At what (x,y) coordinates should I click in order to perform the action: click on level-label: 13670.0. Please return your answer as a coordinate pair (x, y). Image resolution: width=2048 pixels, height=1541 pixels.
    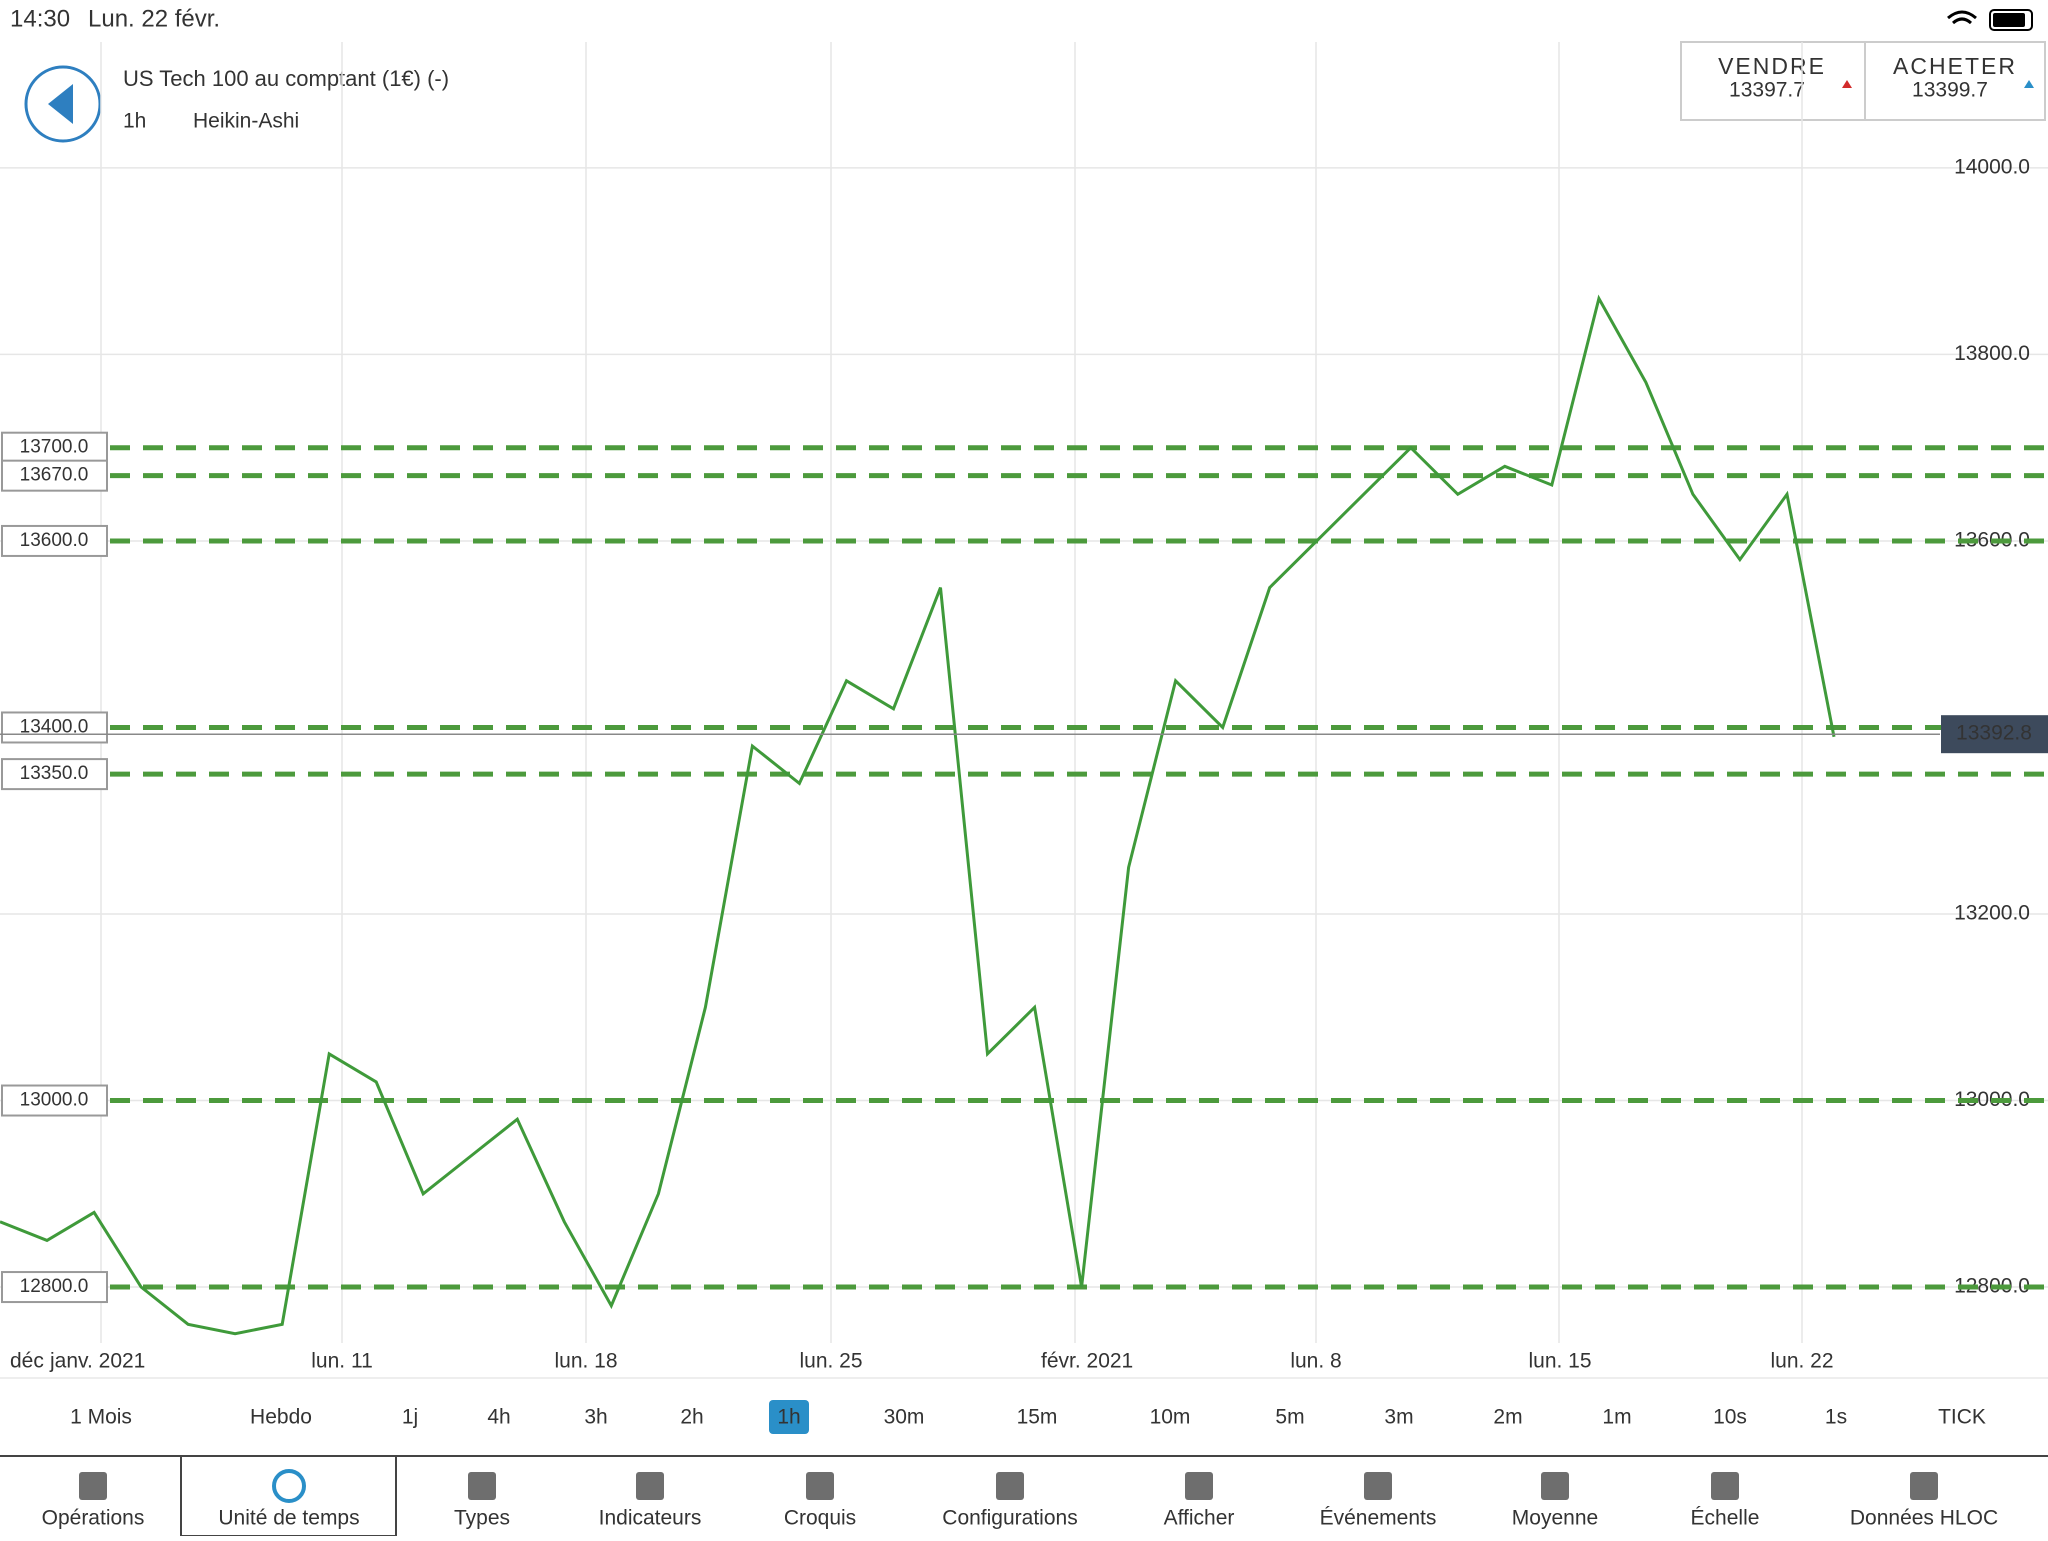
    Looking at the image, I should click on (54, 475).